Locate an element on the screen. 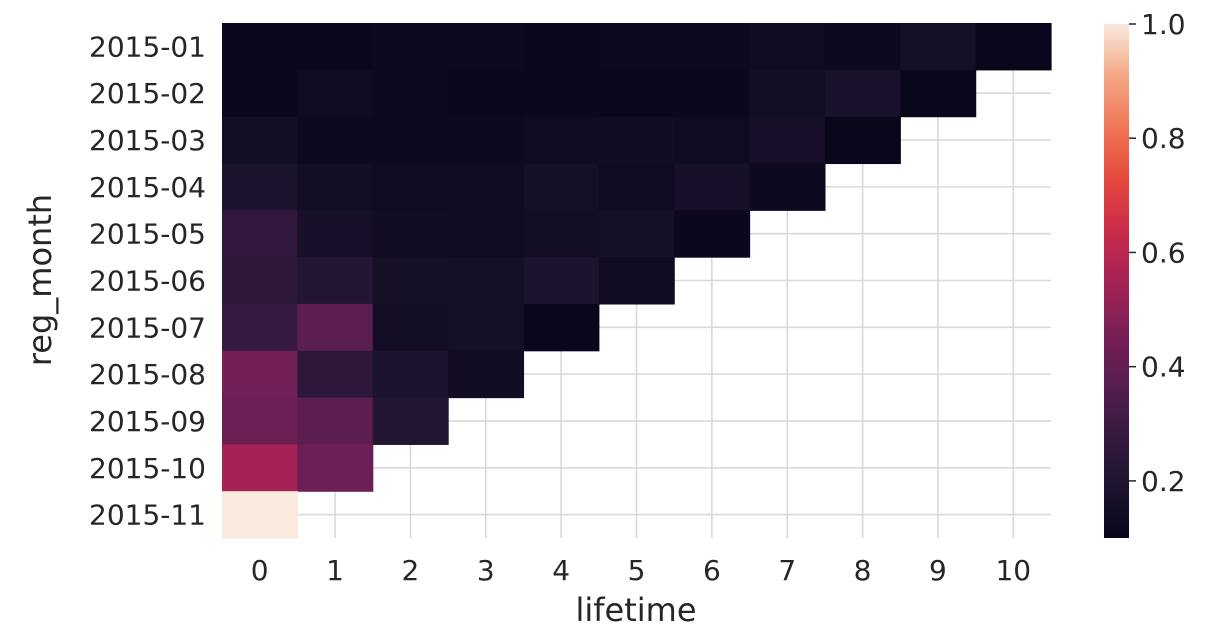 The image size is (1230, 638). x-tick-labels: 0 1 2 3 4 5 6 7 8 9 10 is located at coordinates (641, 570).